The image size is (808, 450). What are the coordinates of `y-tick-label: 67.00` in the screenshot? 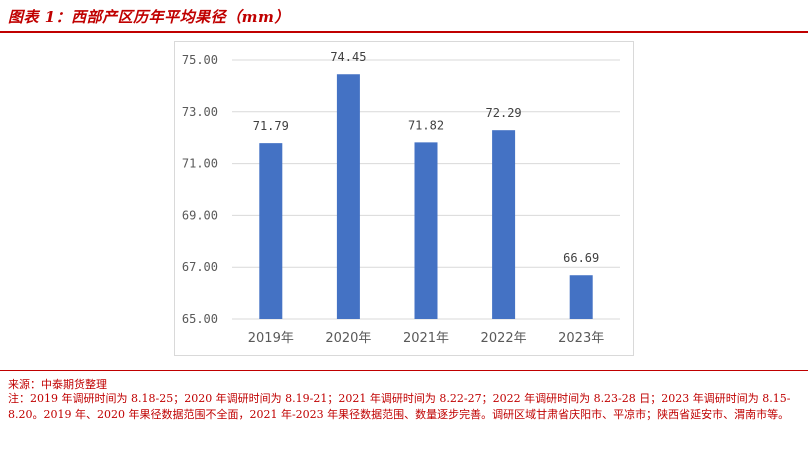 It's located at (200, 267).